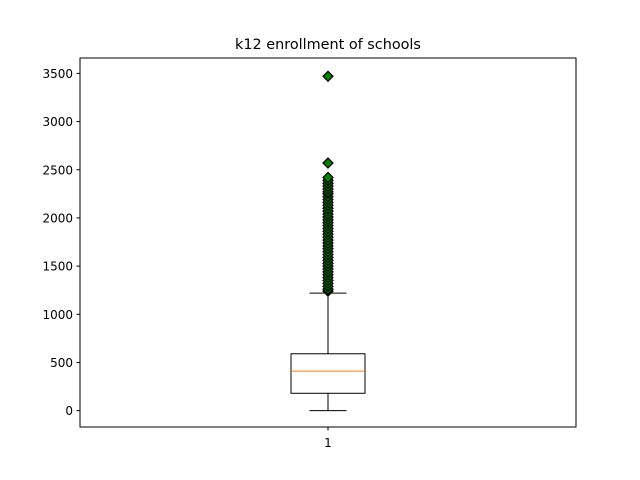  What do you see at coordinates (328, 45) in the screenshot?
I see `chart-title: k12 enrollment of schools` at bounding box center [328, 45].